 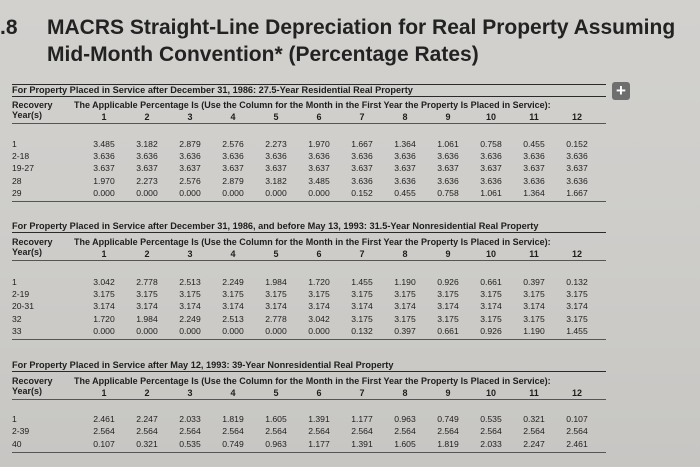 What do you see at coordinates (405, 144) in the screenshot?
I see `percentage-cell: 1.364` at bounding box center [405, 144].